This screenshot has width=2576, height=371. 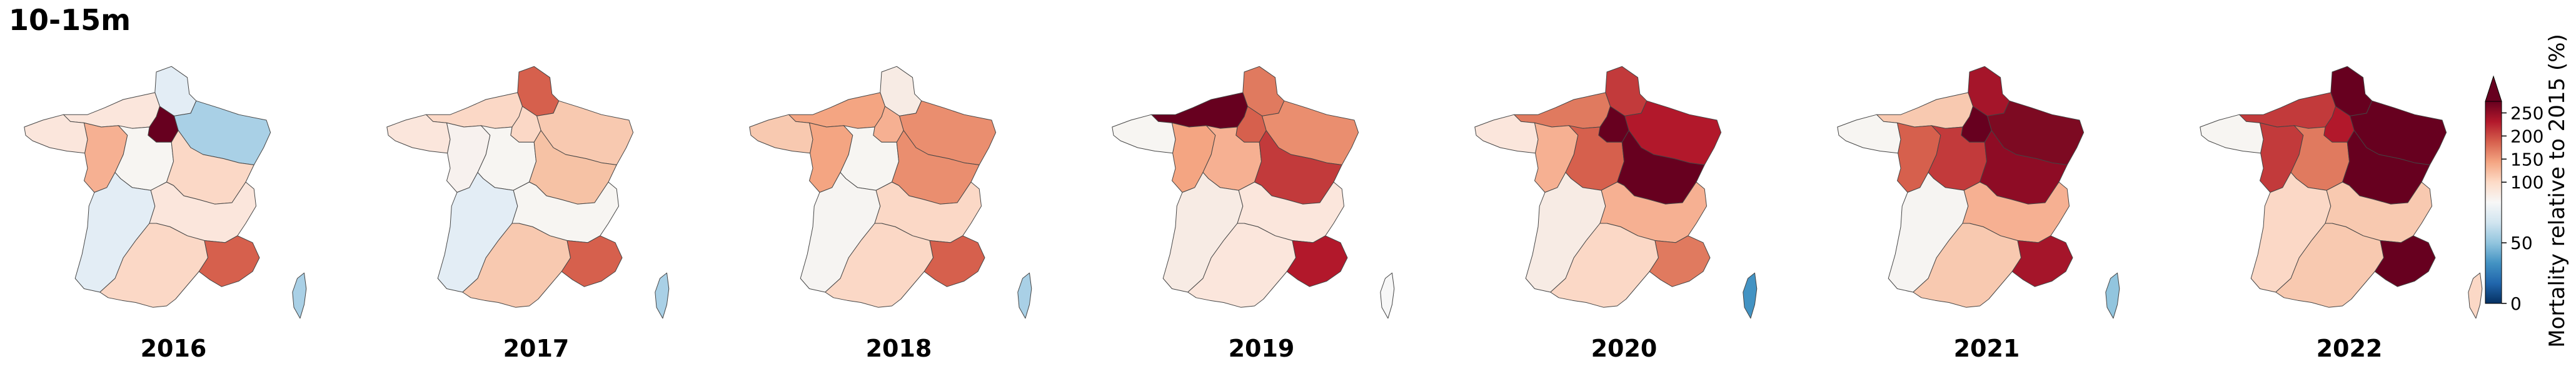 I want to click on region-paca-2020, so click(x=1680, y=261).